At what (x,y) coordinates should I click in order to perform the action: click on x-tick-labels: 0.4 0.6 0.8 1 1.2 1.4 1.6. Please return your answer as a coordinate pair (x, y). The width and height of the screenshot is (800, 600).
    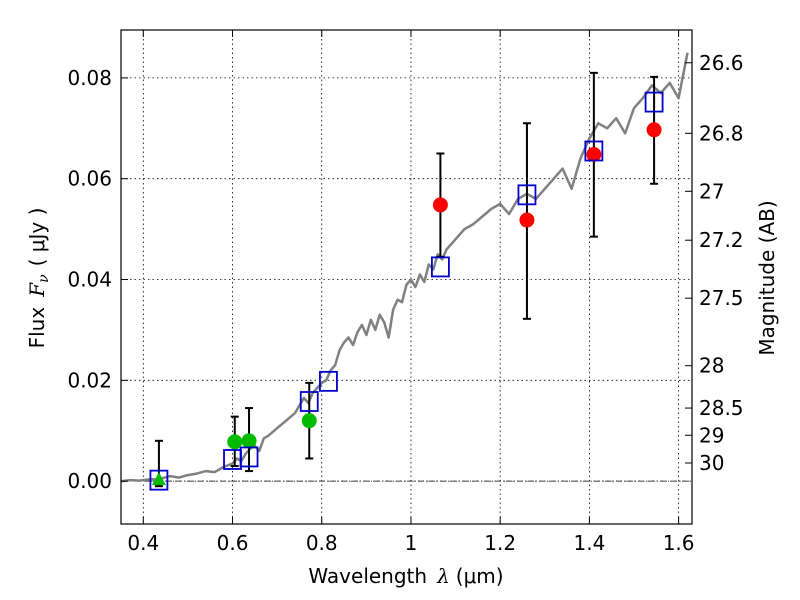
    Looking at the image, I should click on (410, 543).